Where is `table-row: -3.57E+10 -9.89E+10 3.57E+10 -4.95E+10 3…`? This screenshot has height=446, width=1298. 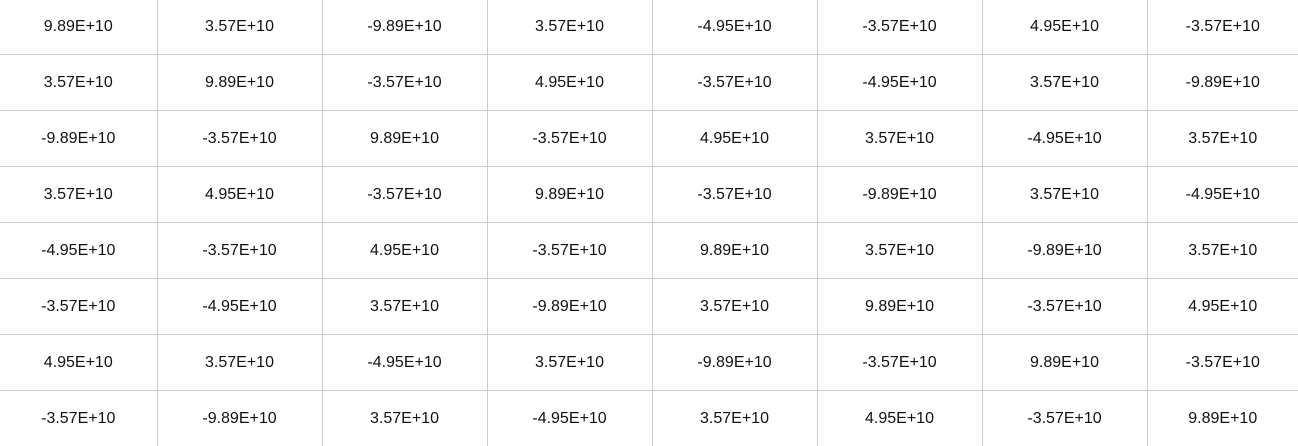 table-row: -3.57E+10 -9.89E+10 3.57E+10 -4.95E+10 3… is located at coordinates (649, 418).